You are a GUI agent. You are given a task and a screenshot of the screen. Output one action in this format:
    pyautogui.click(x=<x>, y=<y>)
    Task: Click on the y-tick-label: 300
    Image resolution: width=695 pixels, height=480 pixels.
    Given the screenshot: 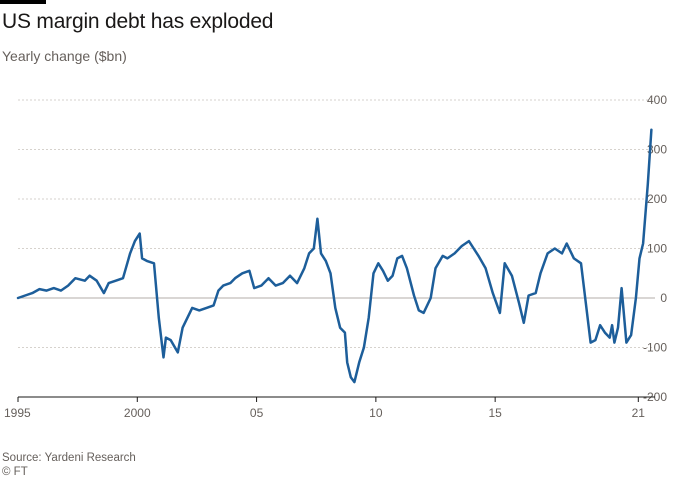 What is the action you would take?
    pyautogui.click(x=657, y=150)
    